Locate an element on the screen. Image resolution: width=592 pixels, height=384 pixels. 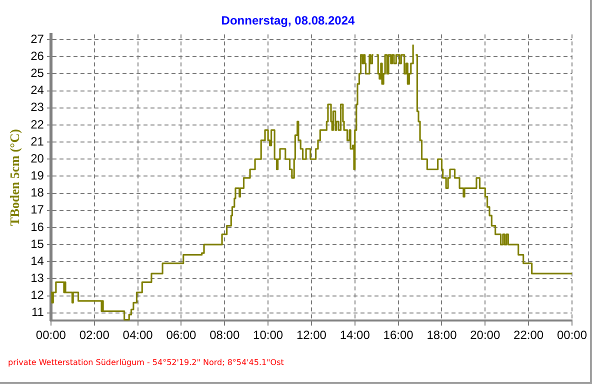
y-tick-label: 26 is located at coordinates (37, 55).